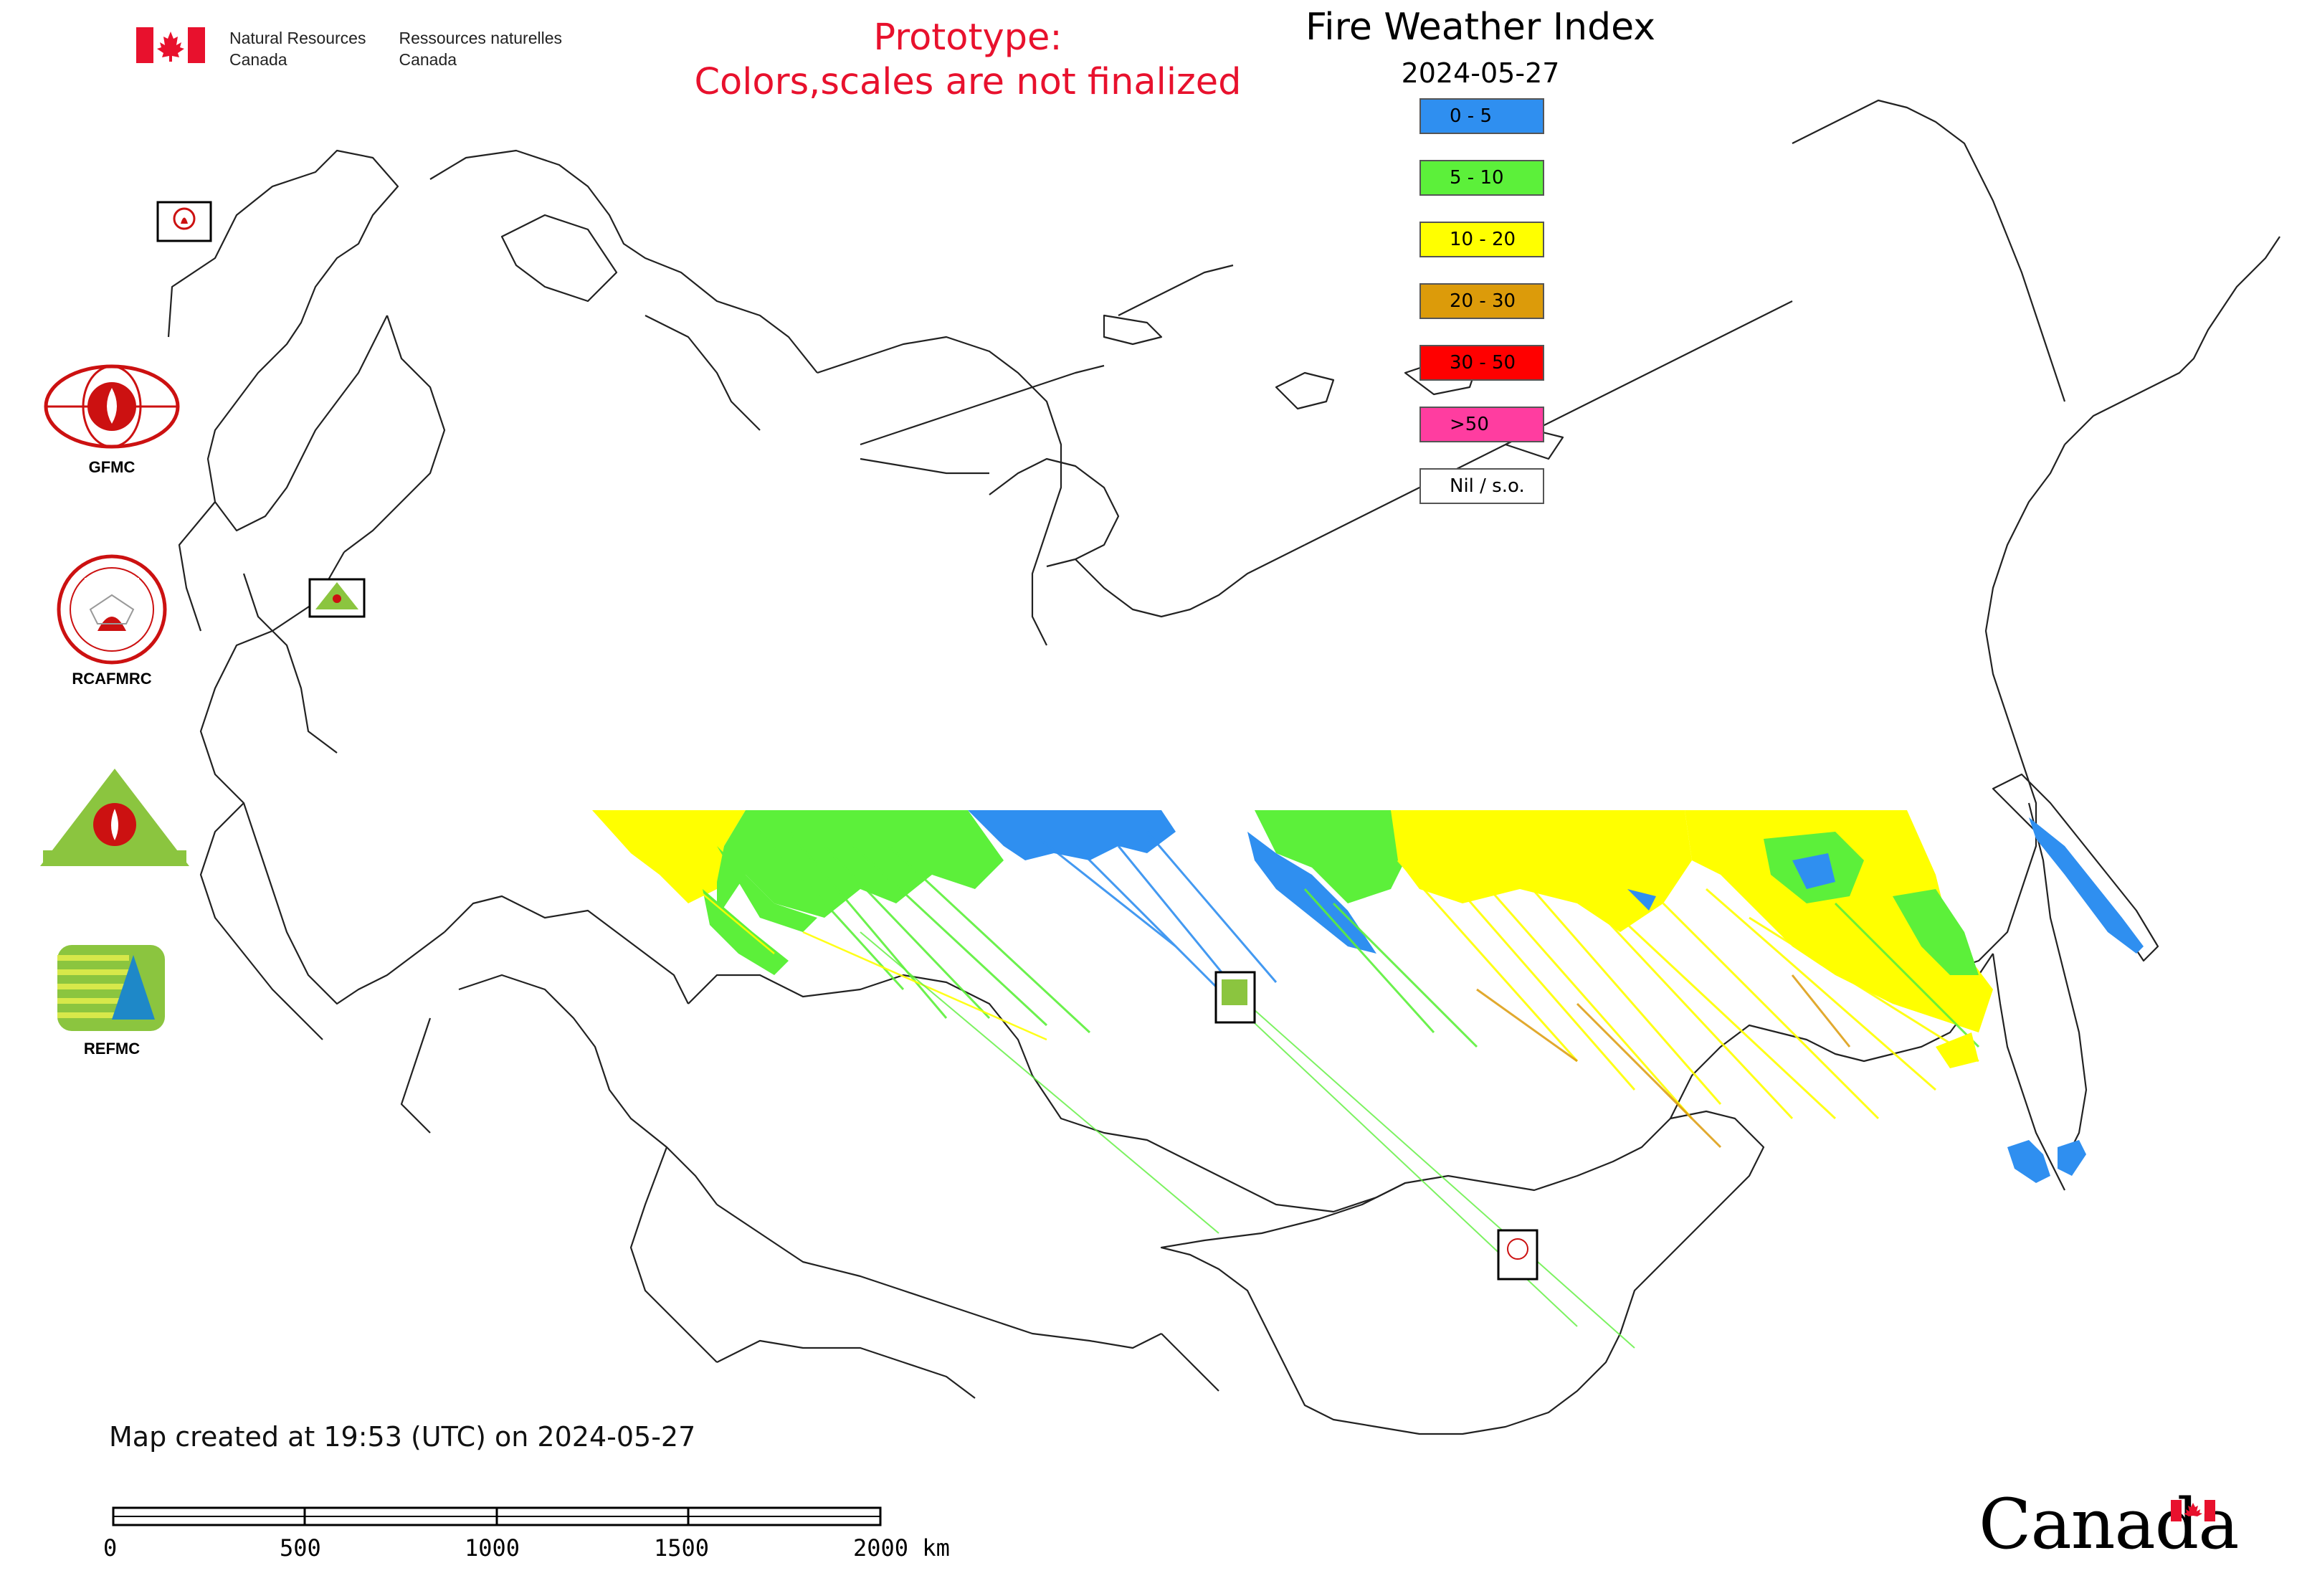 The image size is (2302, 1596). I want to click on map-title: Fire Weather Index, so click(1480, 27).